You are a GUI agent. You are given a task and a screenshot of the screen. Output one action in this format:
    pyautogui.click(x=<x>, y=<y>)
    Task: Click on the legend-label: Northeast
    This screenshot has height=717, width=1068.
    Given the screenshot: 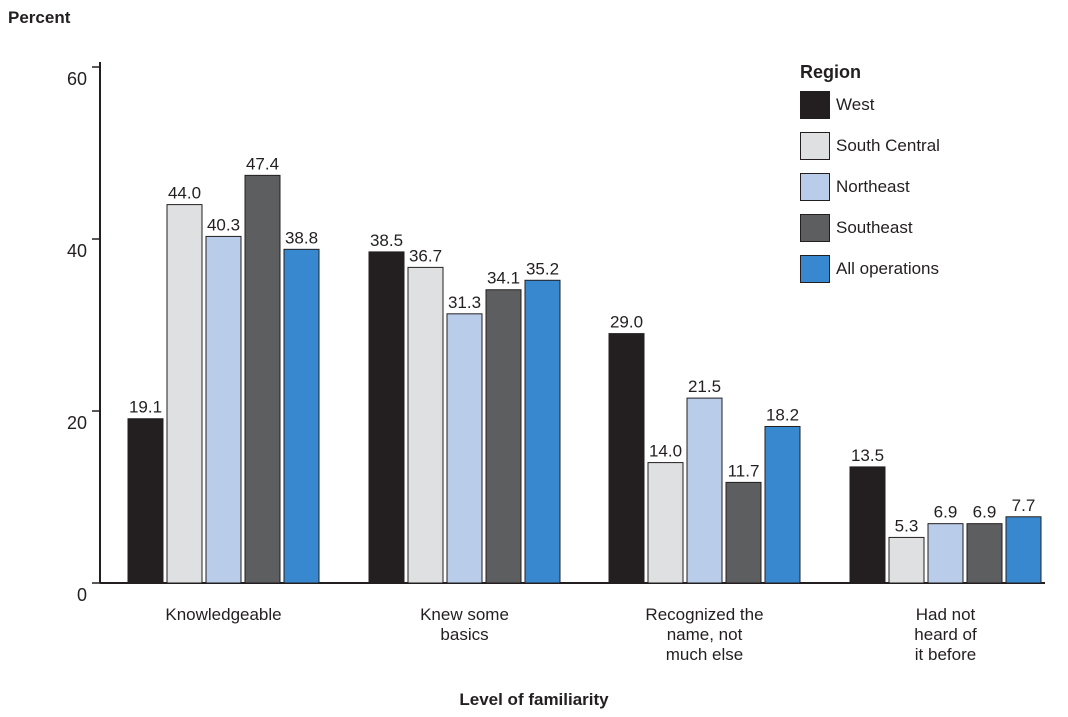 What is the action you would take?
    pyautogui.click(x=873, y=186)
    